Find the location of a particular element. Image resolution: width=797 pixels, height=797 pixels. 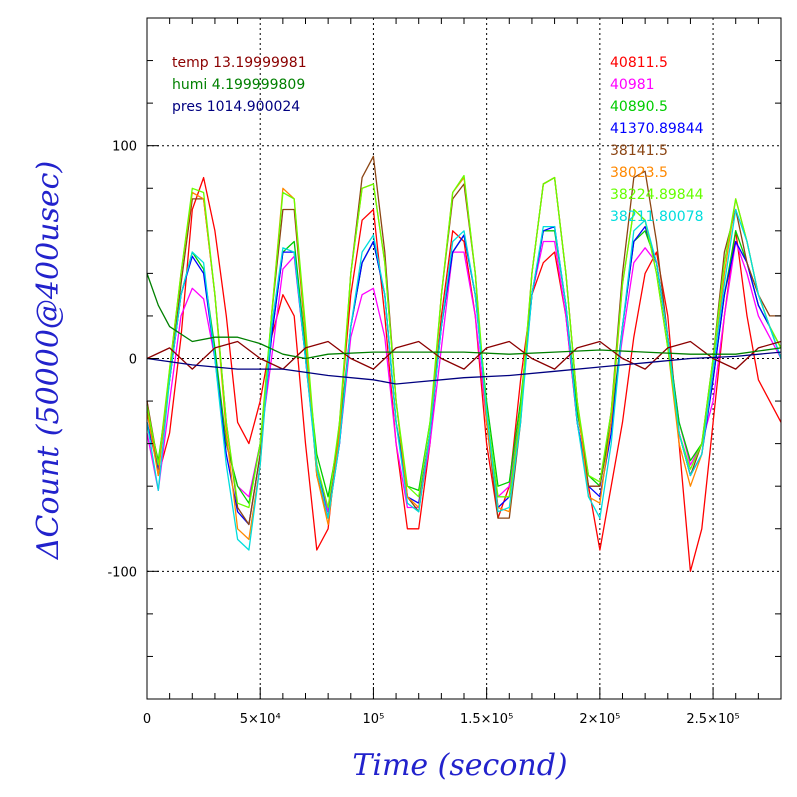

y-axis-title: ΔCount (50000@400usec) is located at coordinates (48, 360).